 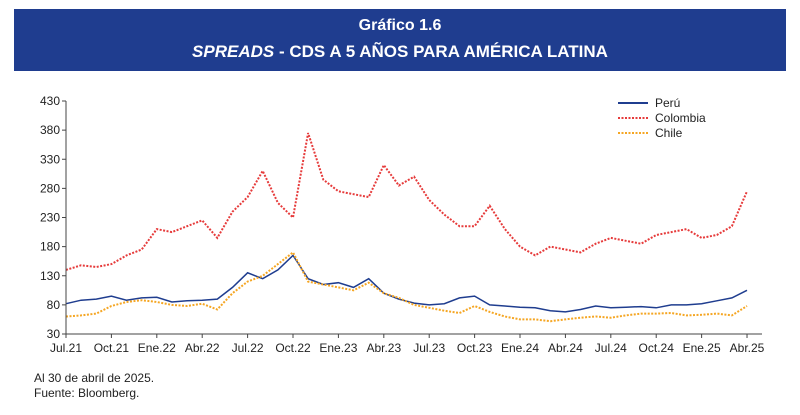 What do you see at coordinates (565, 348) in the screenshot?
I see `x-tick-label: Abr.24` at bounding box center [565, 348].